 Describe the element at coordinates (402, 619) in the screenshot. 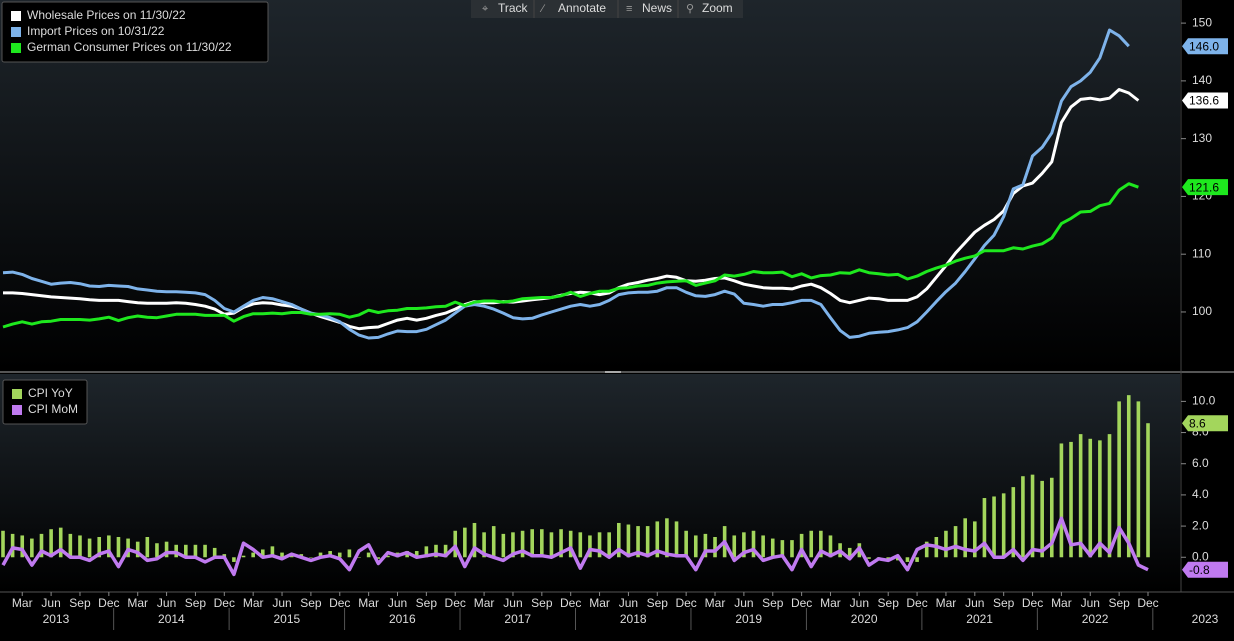

I see `year-label: 2016` at that location.